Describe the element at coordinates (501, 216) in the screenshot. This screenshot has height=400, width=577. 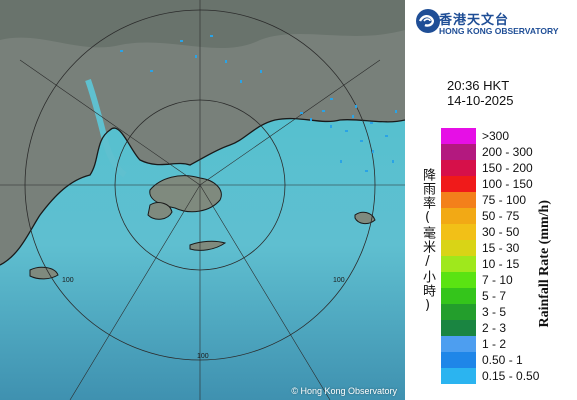
I see `legend-label: 50 - 75` at that location.